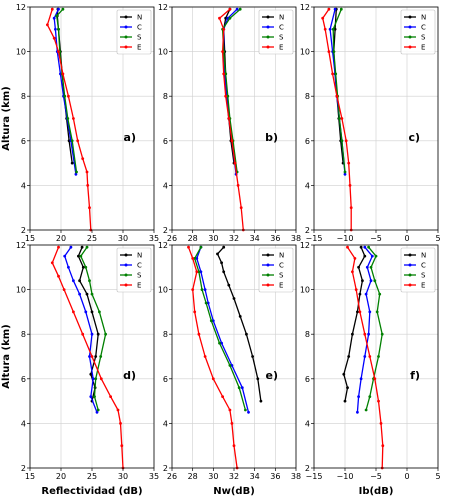  What do you see at coordinates (163, 52) in the screenshot?
I see `panel-b-ytick-label: 10` at bounding box center [163, 52].